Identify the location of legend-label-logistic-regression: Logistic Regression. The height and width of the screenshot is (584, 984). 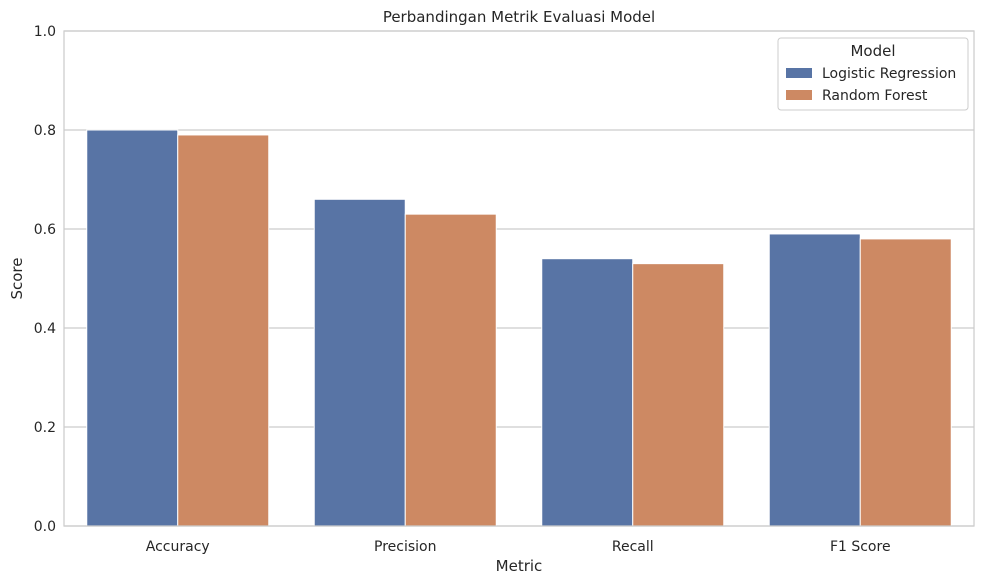
(889, 74).